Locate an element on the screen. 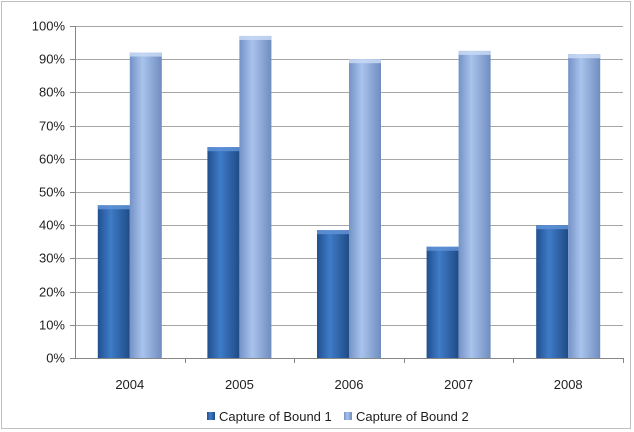 The width and height of the screenshot is (634, 432). y-tick-label: 20% is located at coordinates (52, 292).